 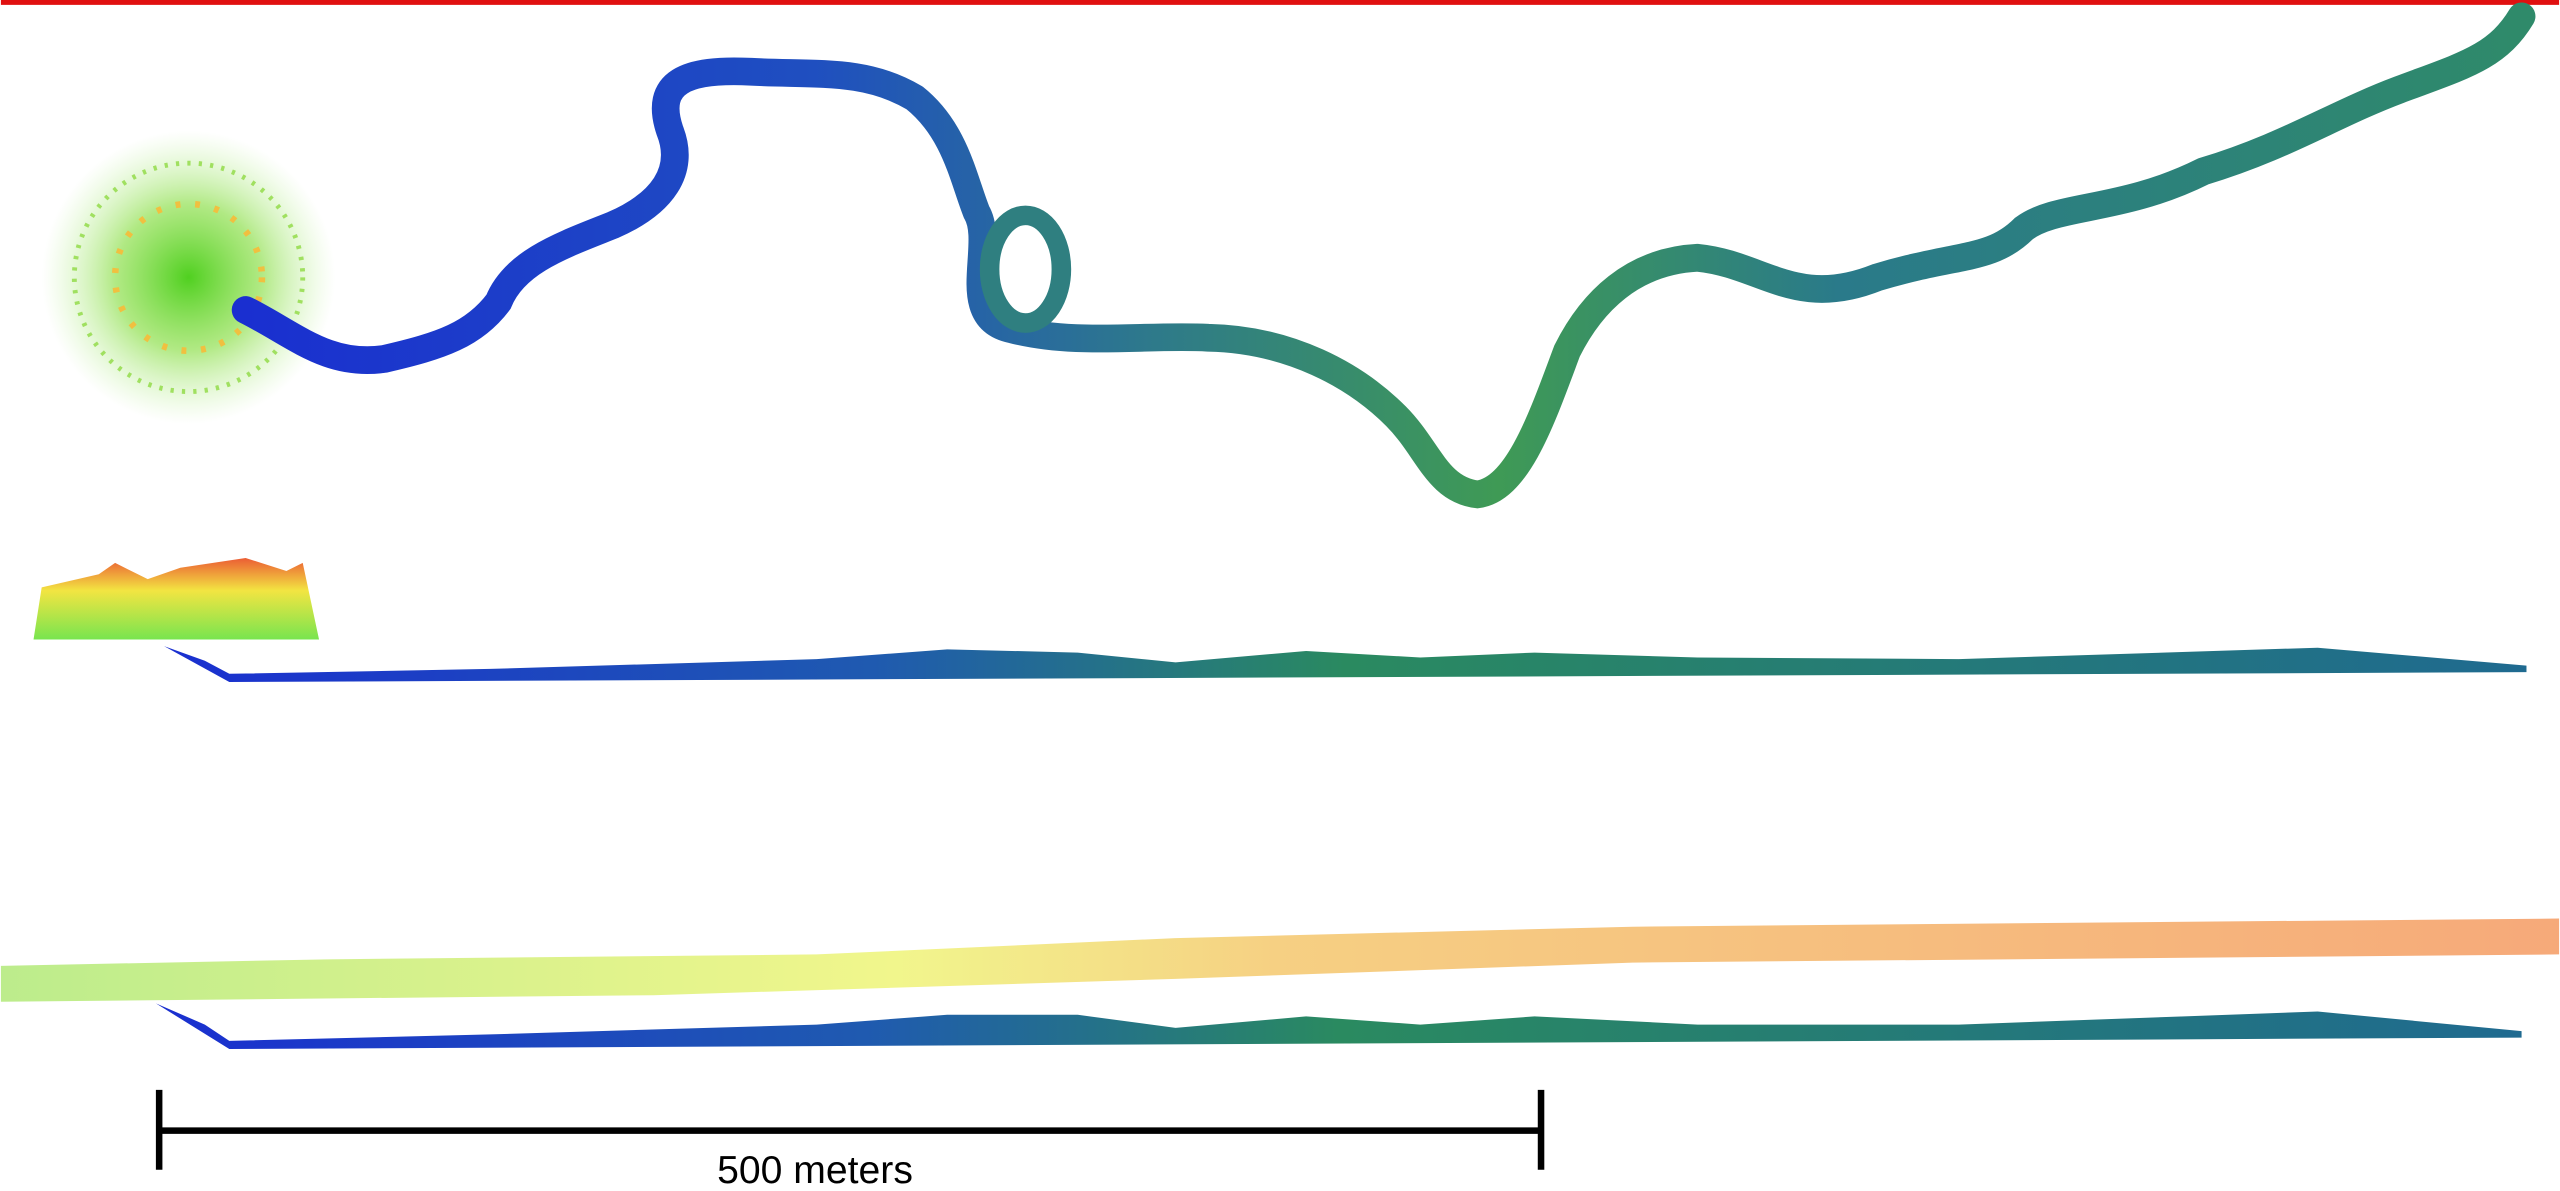 I want to click on scale-label: 500 meters, so click(x=815, y=1170).